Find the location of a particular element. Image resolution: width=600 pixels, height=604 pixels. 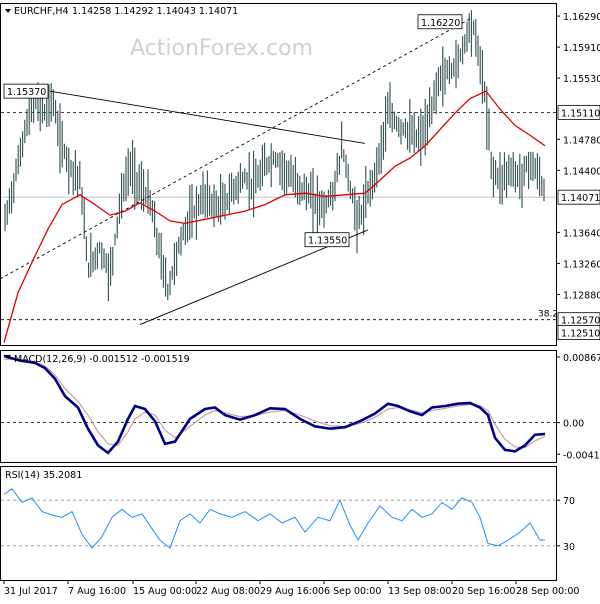

x-tick-label: 15 Aug 00:00 is located at coordinates (165, 591).